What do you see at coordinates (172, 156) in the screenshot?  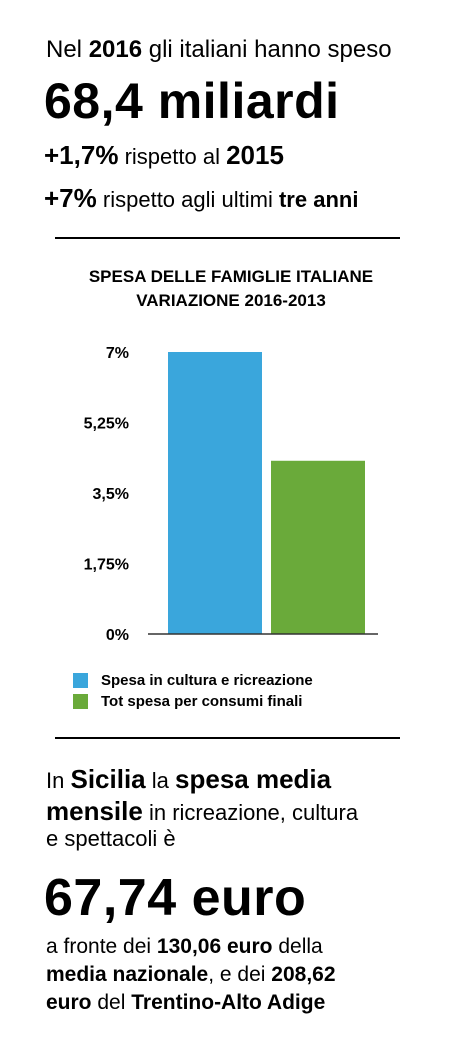 I see `headline-line3-mid: rispetto al` at bounding box center [172, 156].